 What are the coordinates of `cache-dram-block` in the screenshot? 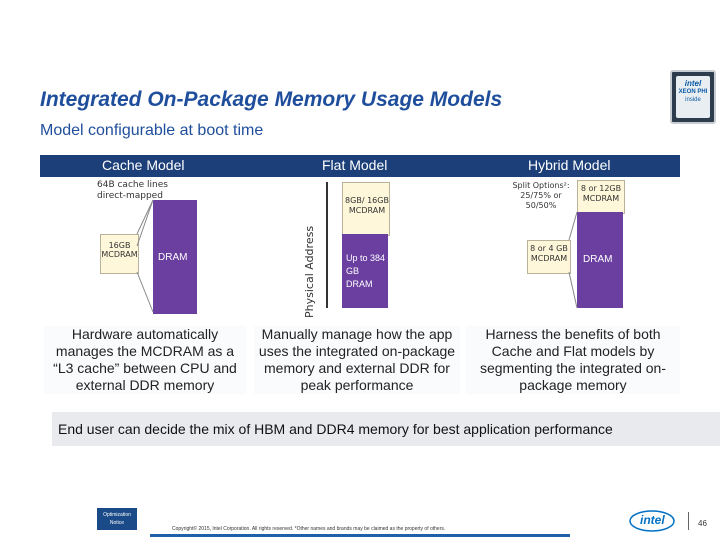 It's located at (175, 257).